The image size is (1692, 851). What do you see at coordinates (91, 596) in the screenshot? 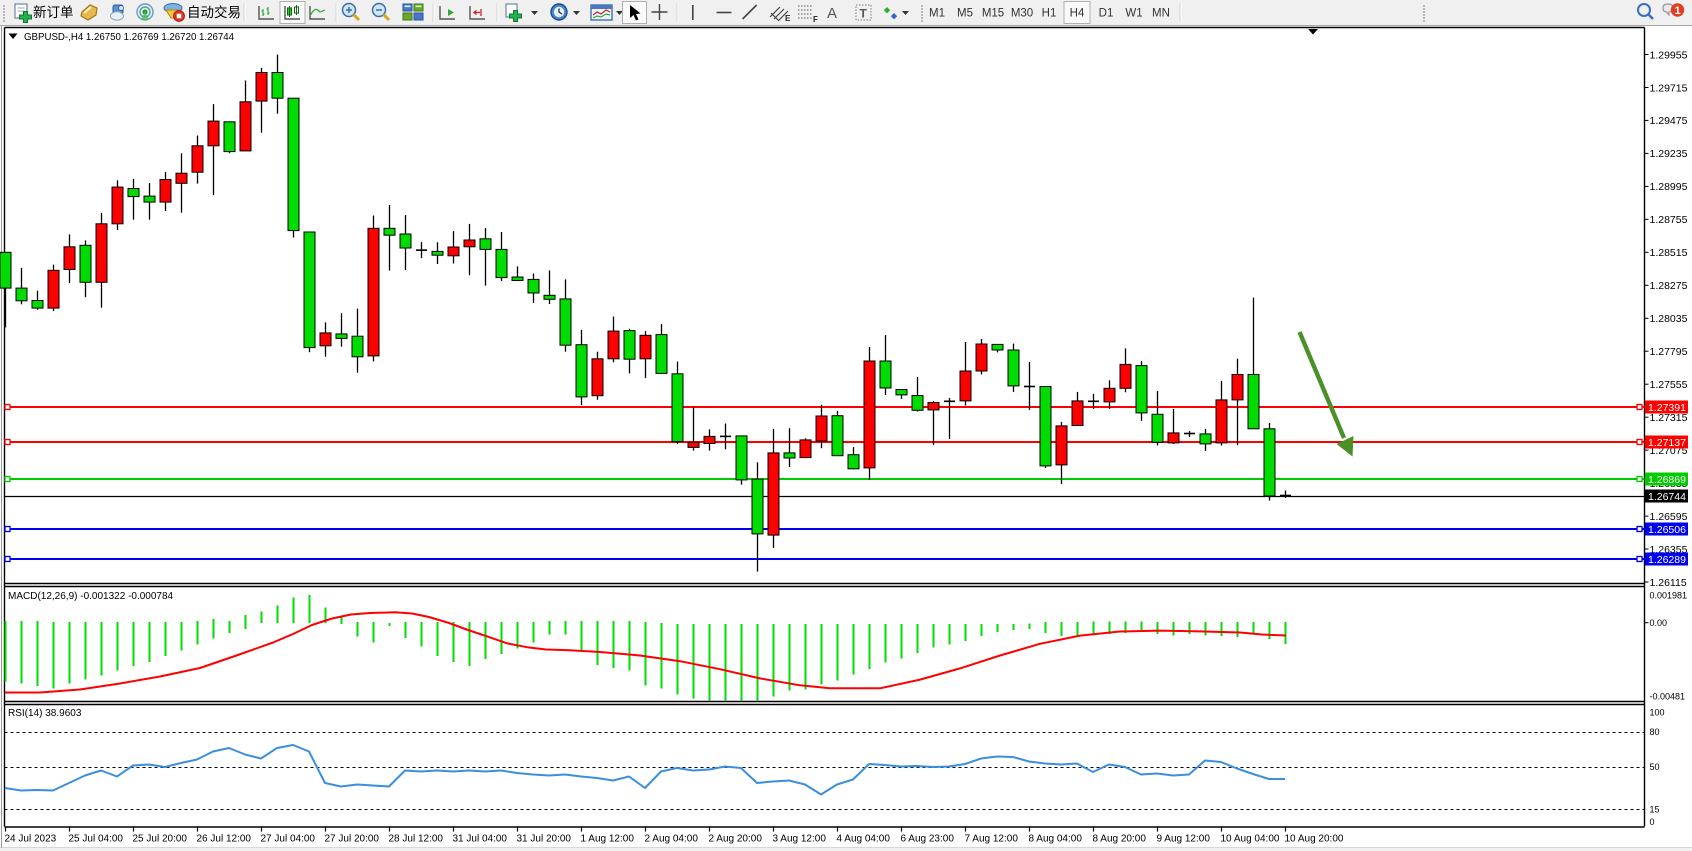
I see `svg-text:MACD(12,26,9) -0.001322 -0.000: MACD(12,26,9) -0.001322 -0.000784` at bounding box center [91, 596].